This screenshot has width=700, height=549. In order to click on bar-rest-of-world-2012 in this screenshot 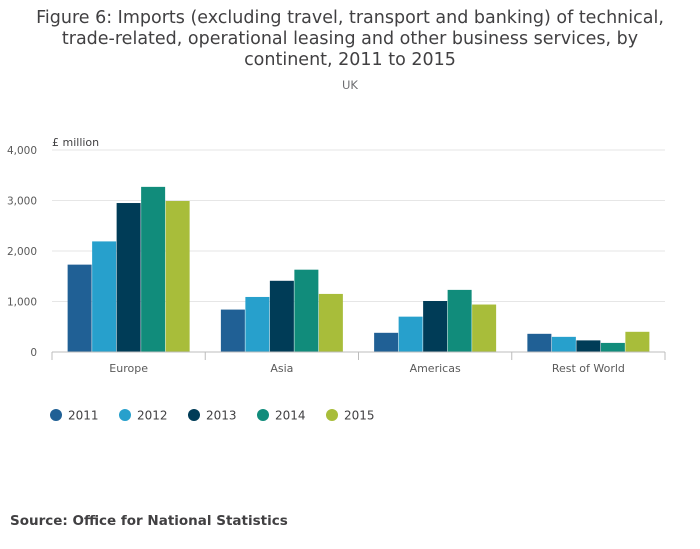, I will do `click(563, 344)`.